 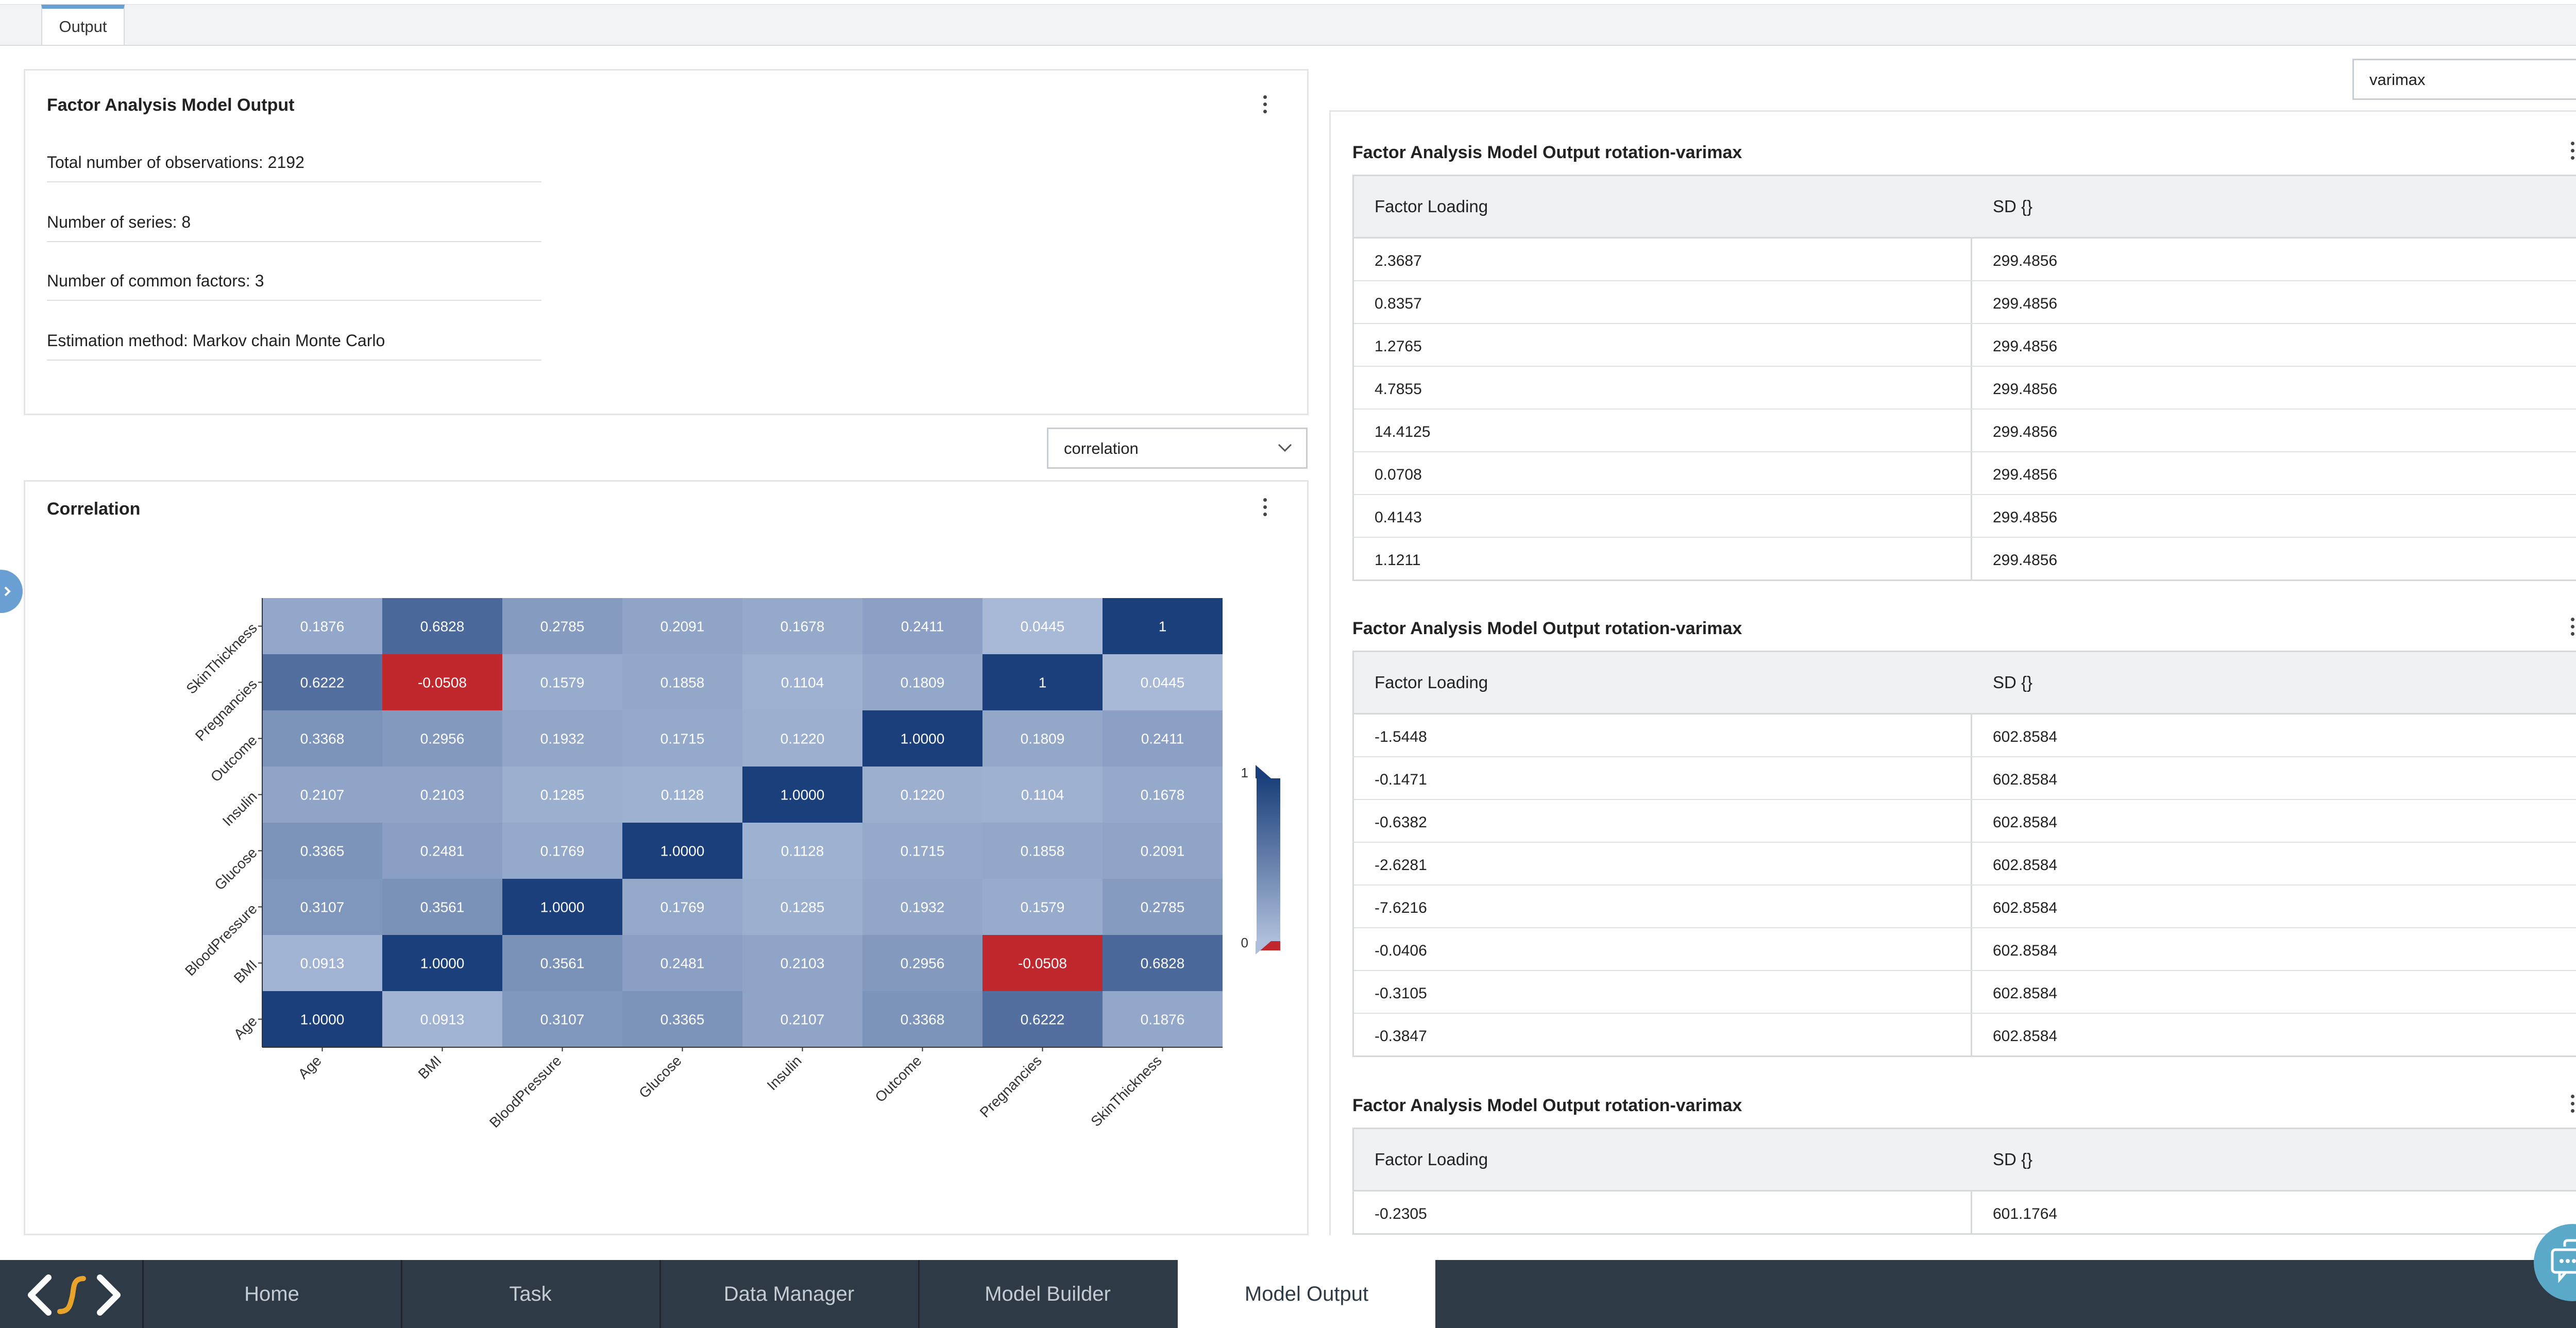 What do you see at coordinates (1965, 559) in the screenshot?
I see `table-row: 1.1211 299.4856` at bounding box center [1965, 559].